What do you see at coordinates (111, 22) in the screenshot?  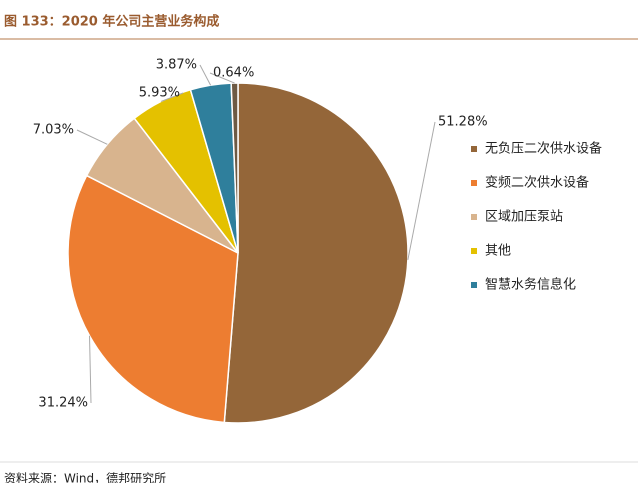 I see `chart-title: 图 133：2020 年公司主营业务构成` at bounding box center [111, 22].